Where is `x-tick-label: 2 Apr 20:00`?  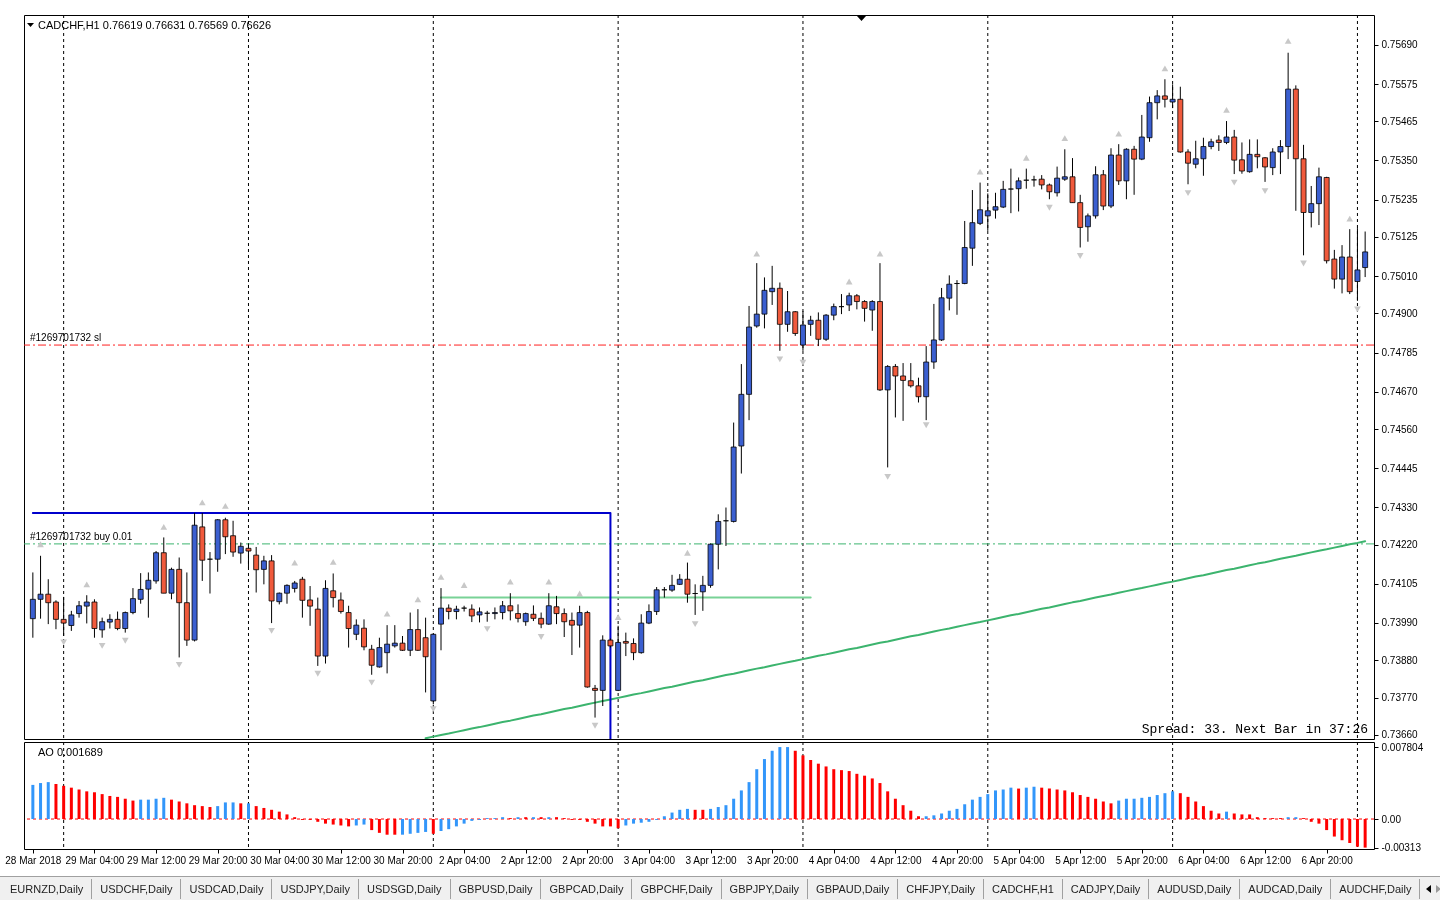 x-tick-label: 2 Apr 20:00 is located at coordinates (588, 860).